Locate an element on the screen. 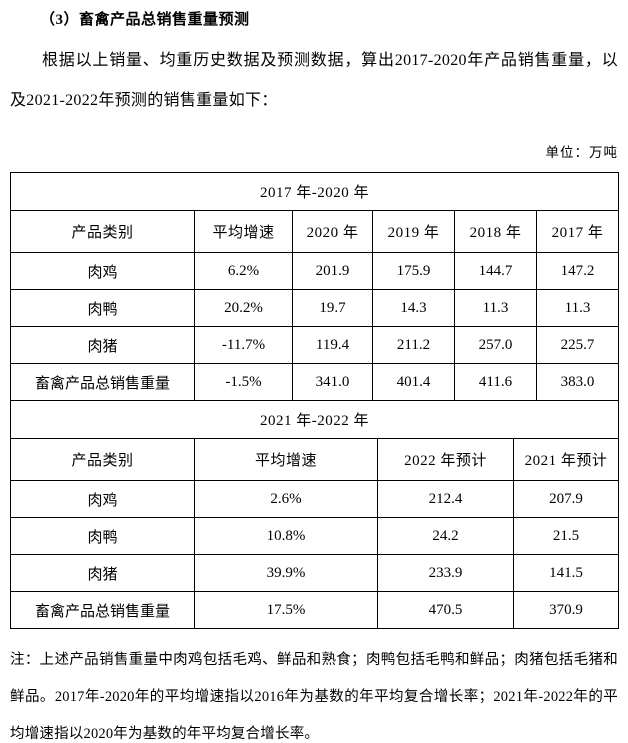 Image resolution: width=628 pixels, height=743 pixels. section2-title-row: 2021 年-2022 年 is located at coordinates (314, 419).